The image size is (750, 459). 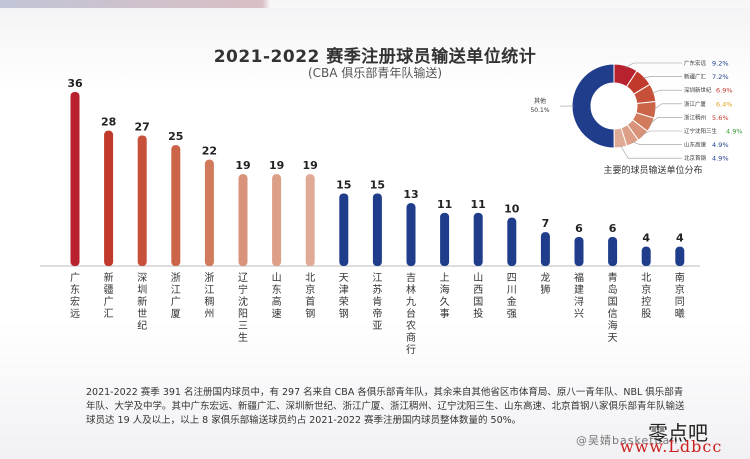 What do you see at coordinates (445, 296) in the screenshot?
I see `category-label: 上海久事` at bounding box center [445, 296].